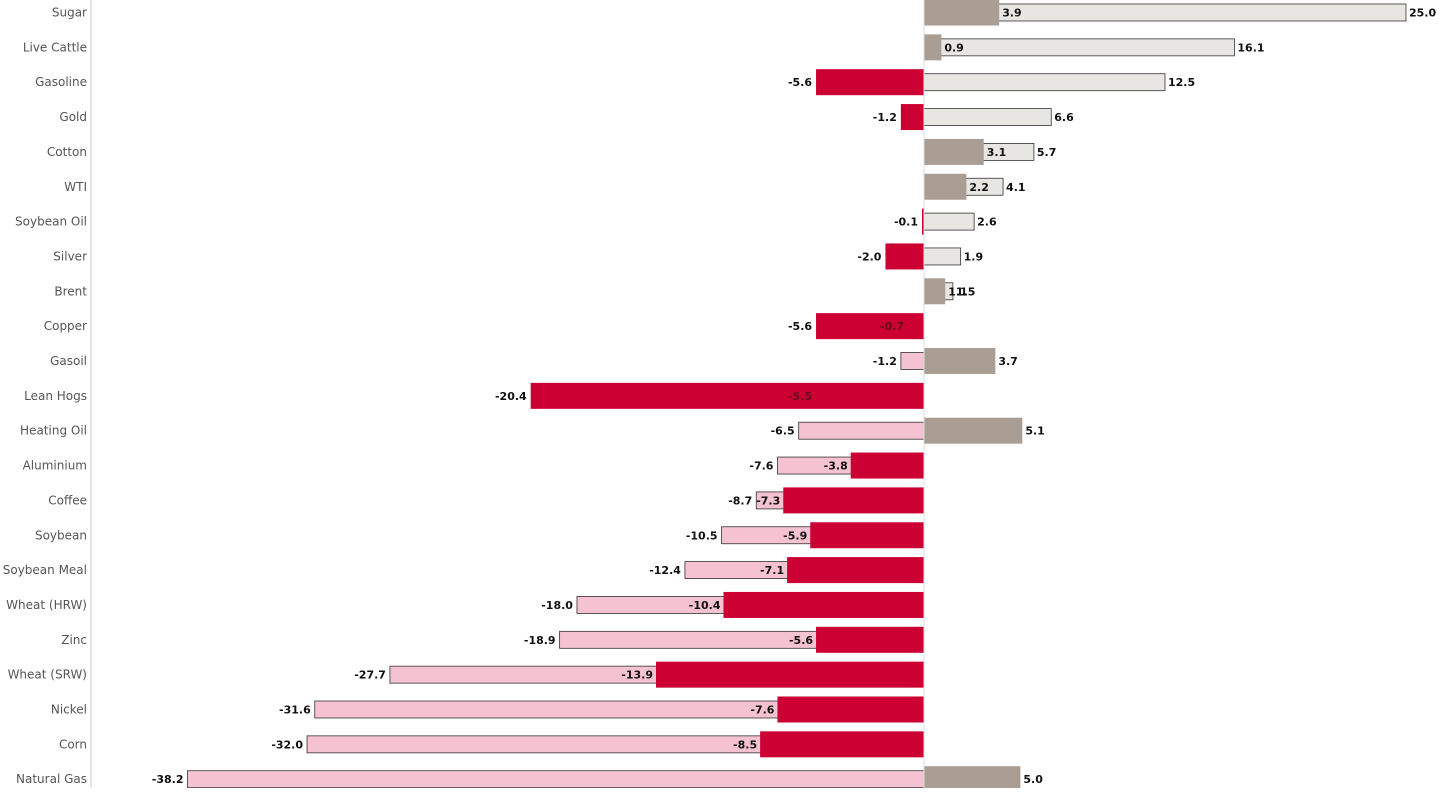 The height and width of the screenshot is (793, 1456). Describe the element at coordinates (836, 466) in the screenshot. I see `inner-value-label: -3.8` at that location.